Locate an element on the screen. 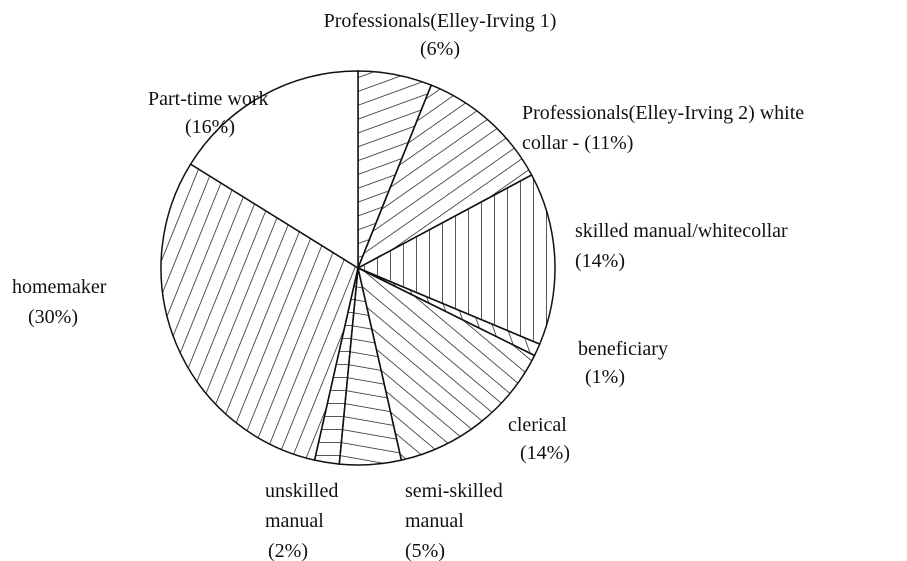  value-label: (30%) is located at coordinates (53, 317).